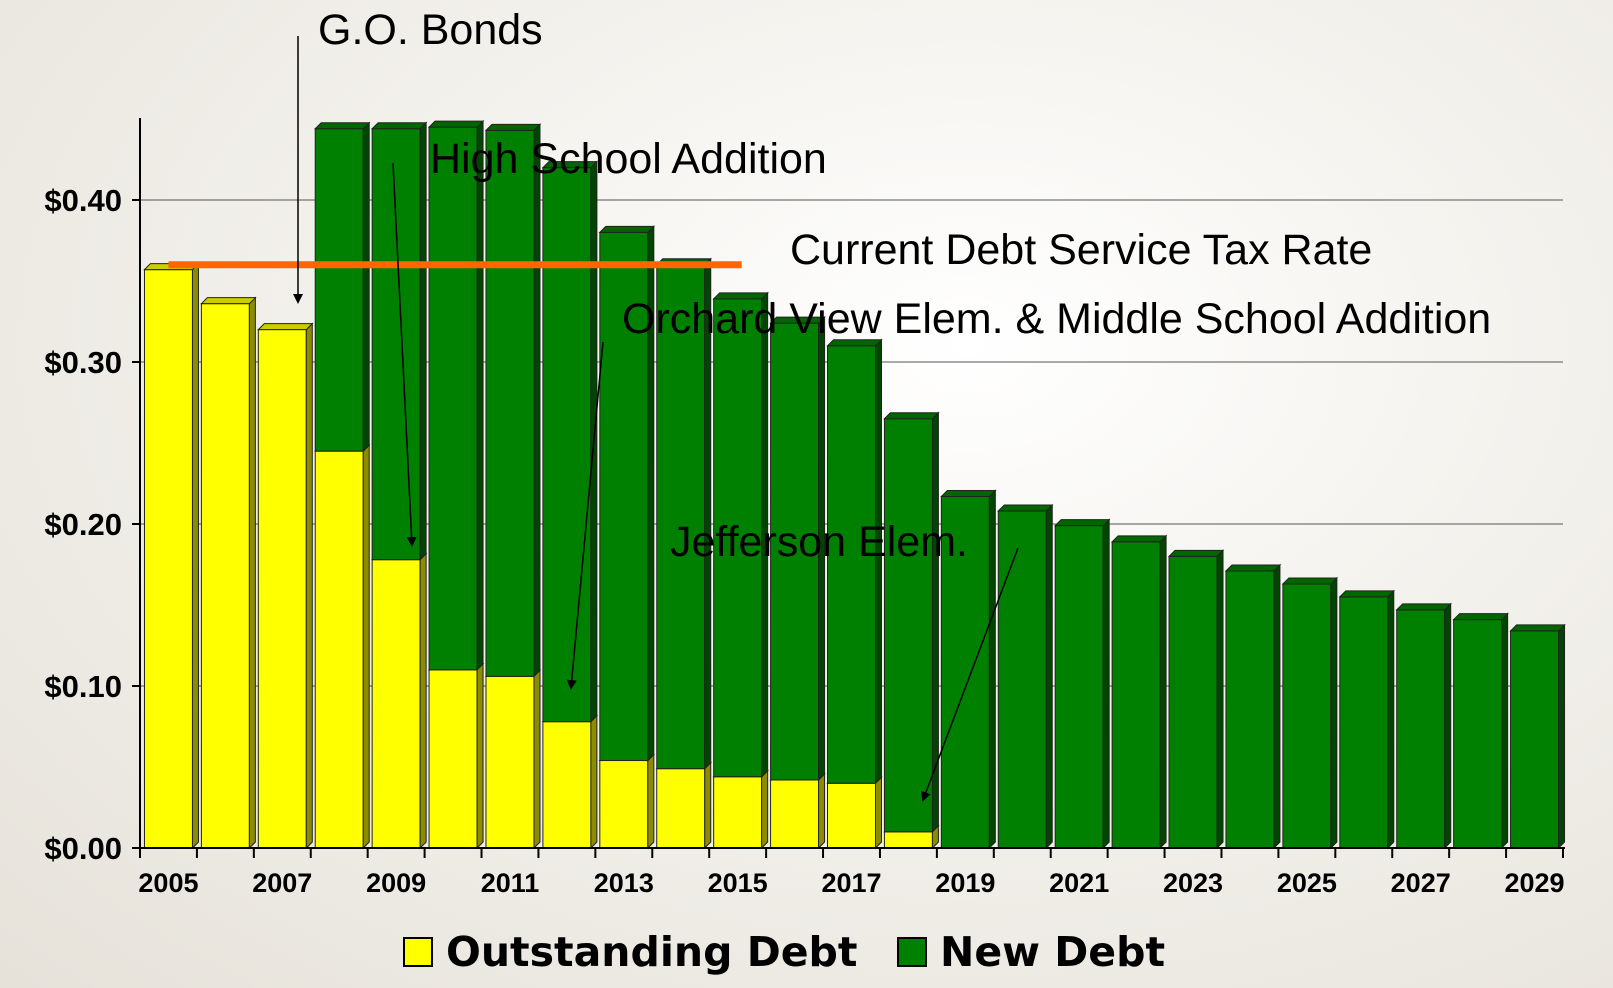 Image resolution: width=1613 pixels, height=988 pixels. What do you see at coordinates (396, 883) in the screenshot?
I see `x-tick-label: 2009` at bounding box center [396, 883].